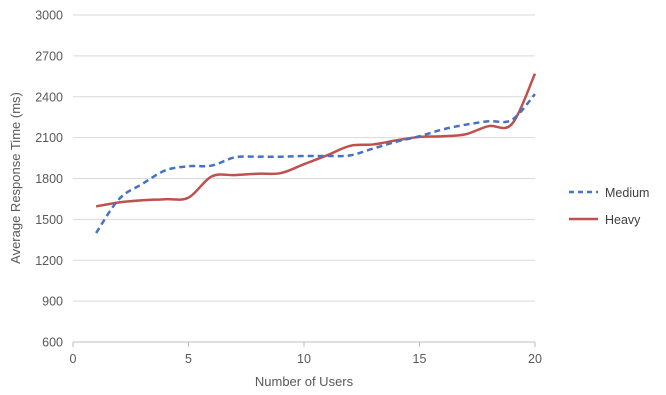 This screenshot has width=666, height=395. What do you see at coordinates (49, 138) in the screenshot?
I see `y-tick-label-2100: 2100` at bounding box center [49, 138].